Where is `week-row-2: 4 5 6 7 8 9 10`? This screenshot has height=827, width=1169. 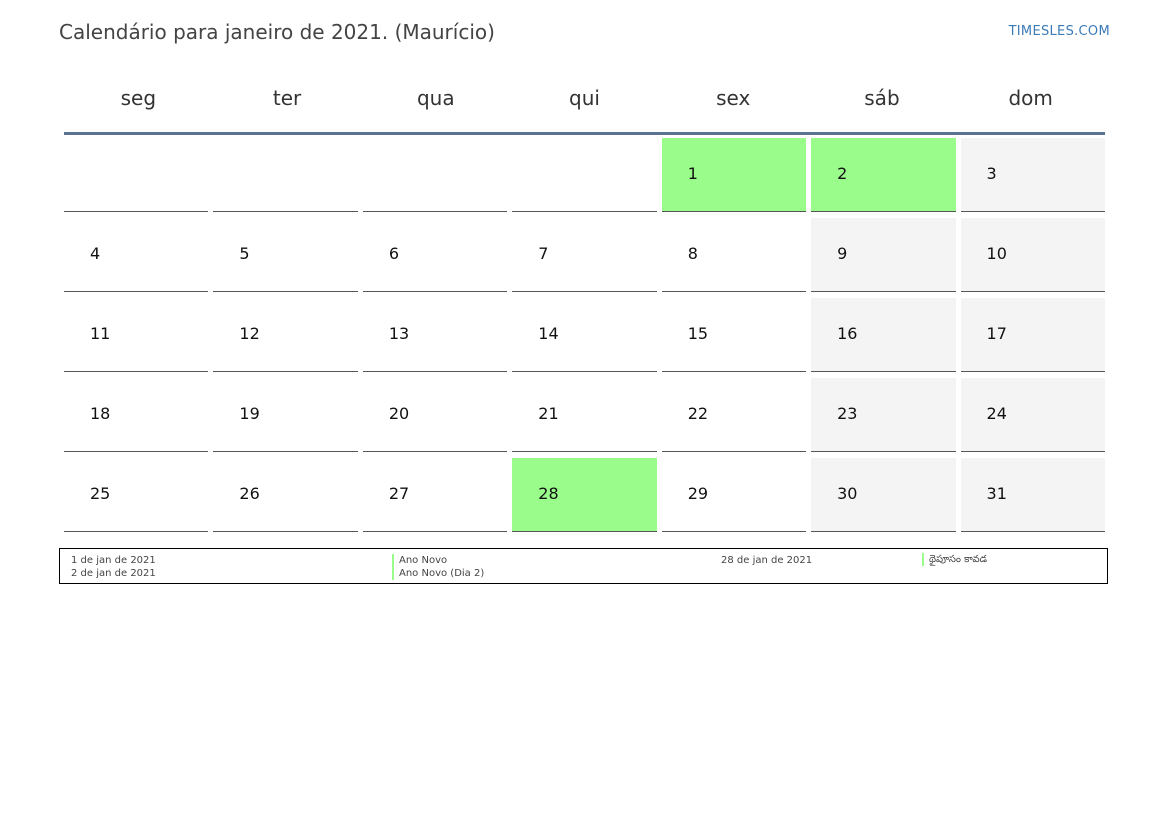 week-row-2: 4 5 6 7 8 9 10 is located at coordinates (584, 255).